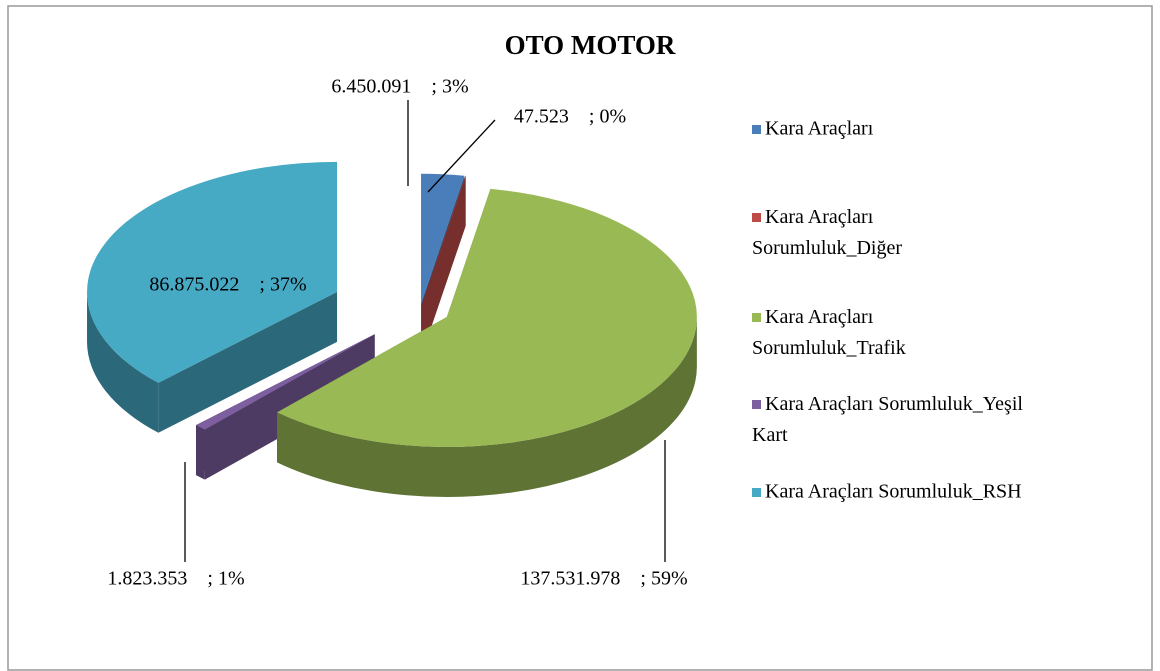  What do you see at coordinates (829, 332) in the screenshot?
I see `legend-label: Kara Araçları Sorumluluk_Trafik` at bounding box center [829, 332].